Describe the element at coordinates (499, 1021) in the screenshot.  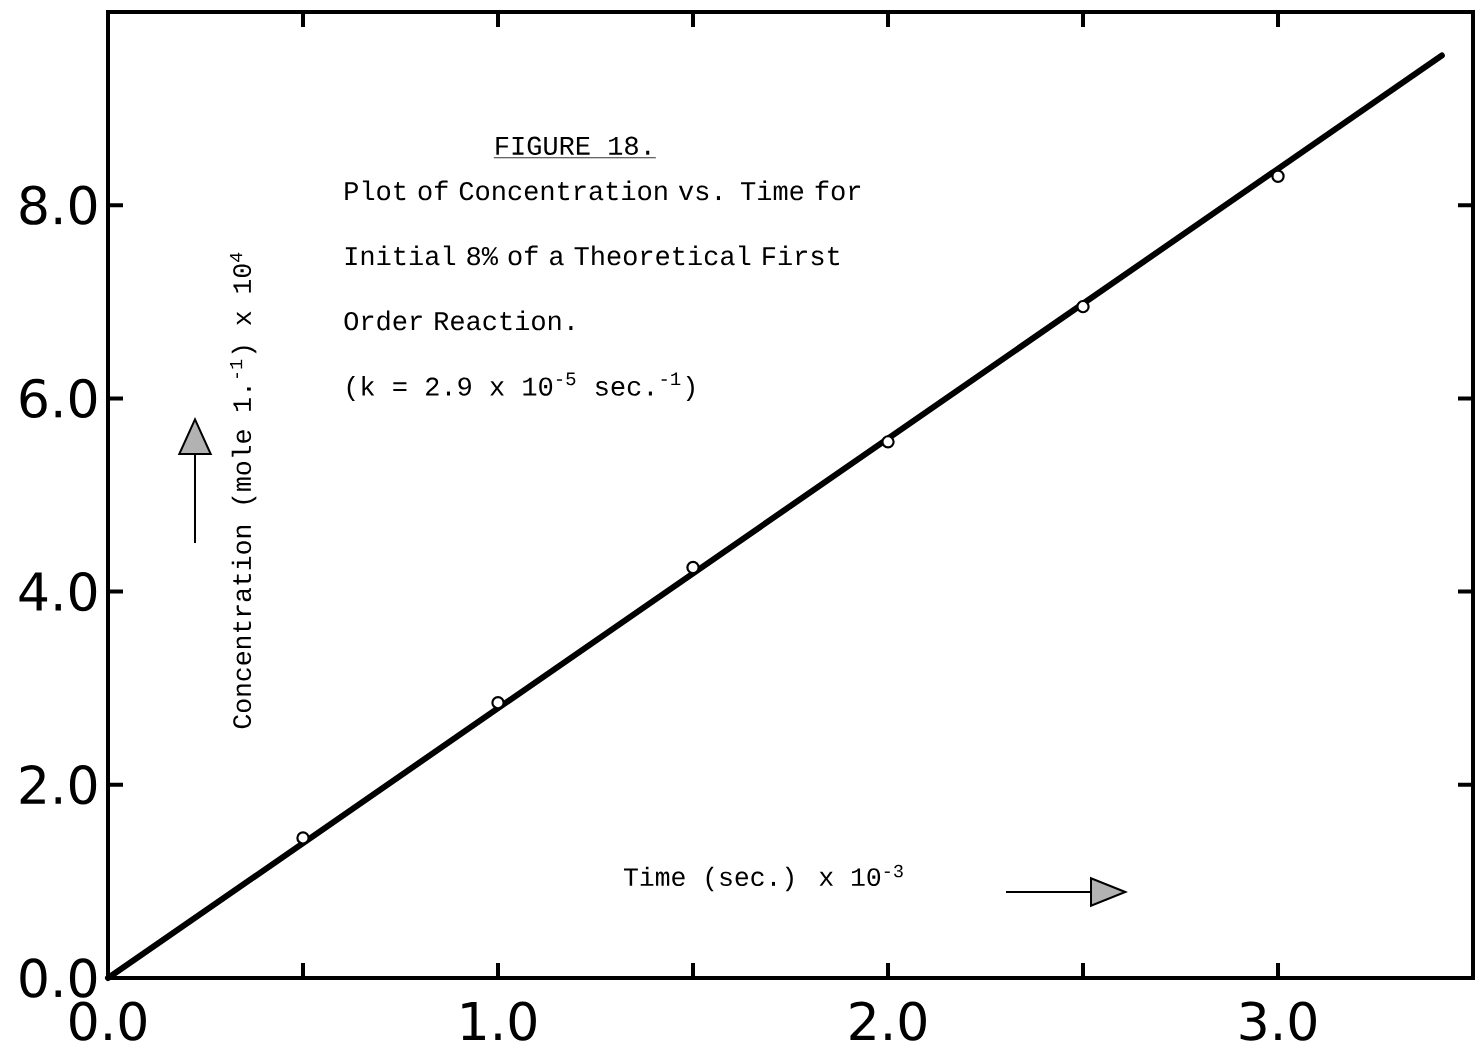
I see `x-tick-label: 1.0` at that location.